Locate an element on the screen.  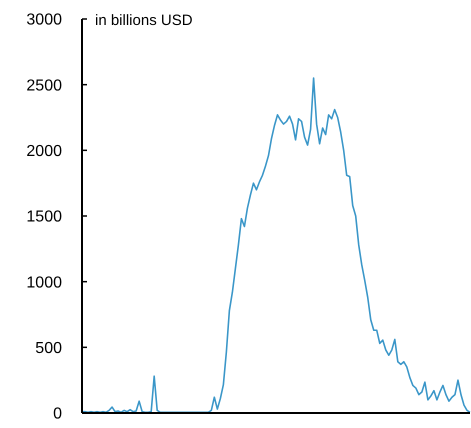
annotation: in billions USD is located at coordinates (144, 20).